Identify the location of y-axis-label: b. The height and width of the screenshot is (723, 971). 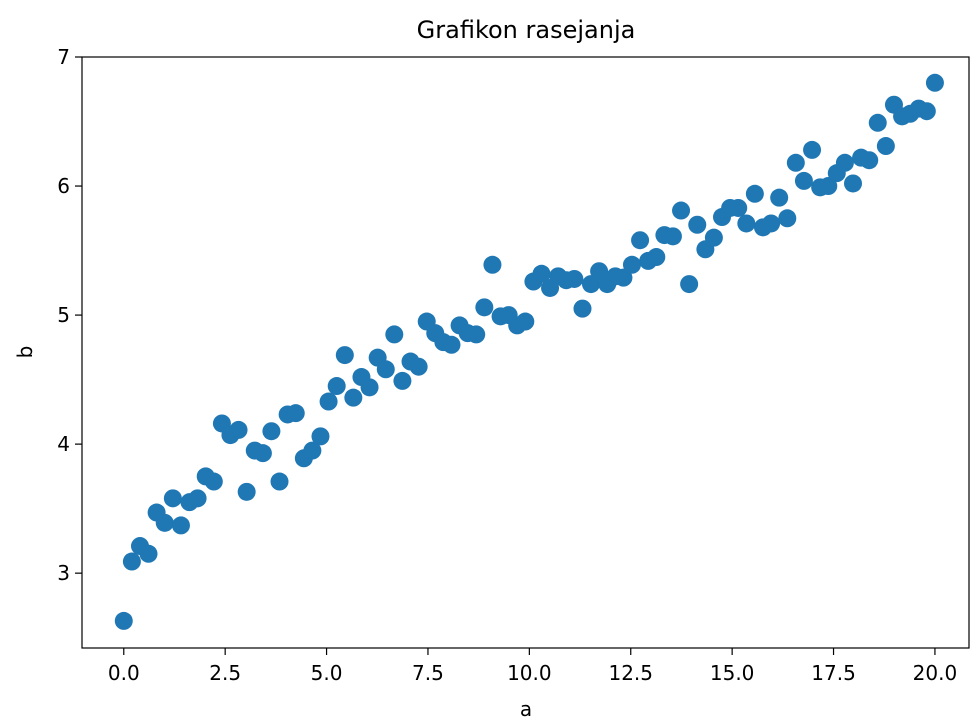
(25, 352).